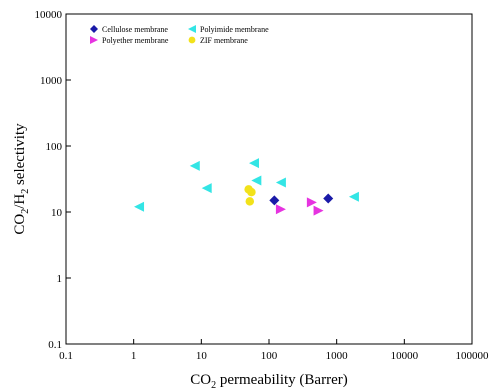  What do you see at coordinates (51, 81) in the screenshot?
I see `y-tick-label: 1000` at bounding box center [51, 81].